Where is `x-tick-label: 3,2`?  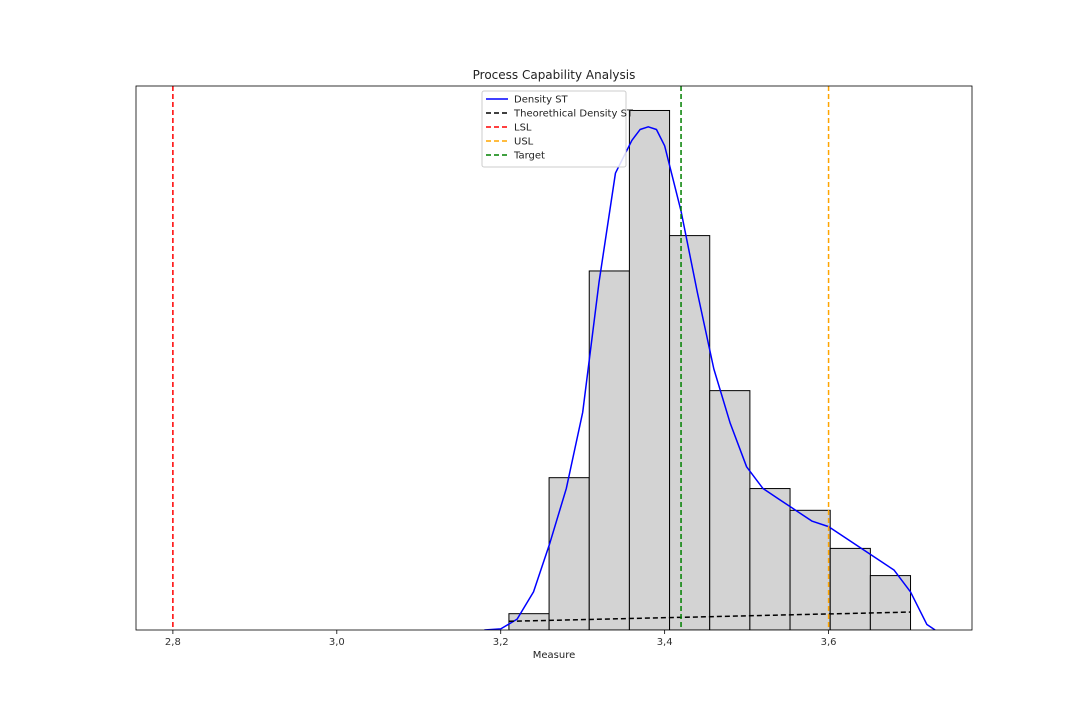 x-tick-label: 3,2 is located at coordinates (501, 642).